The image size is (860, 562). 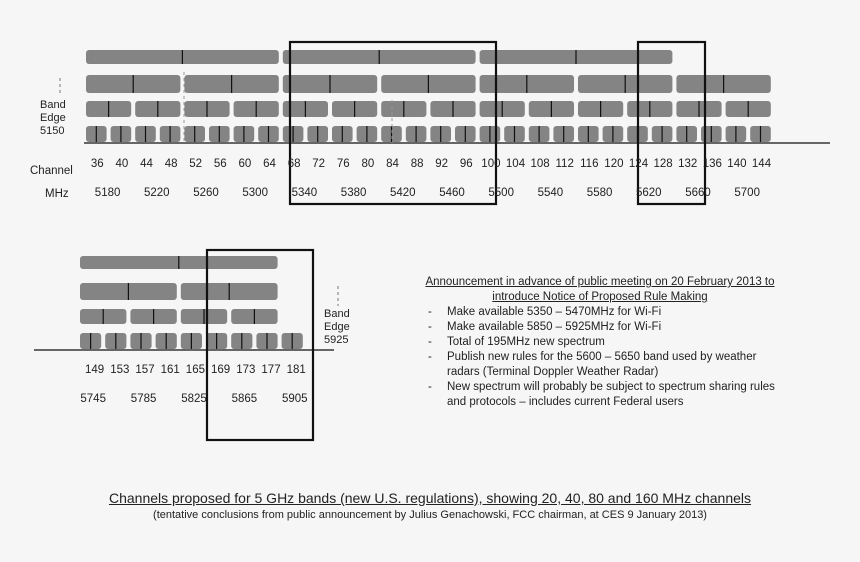 I want to click on mhz-value: 5300, so click(x=255, y=193).